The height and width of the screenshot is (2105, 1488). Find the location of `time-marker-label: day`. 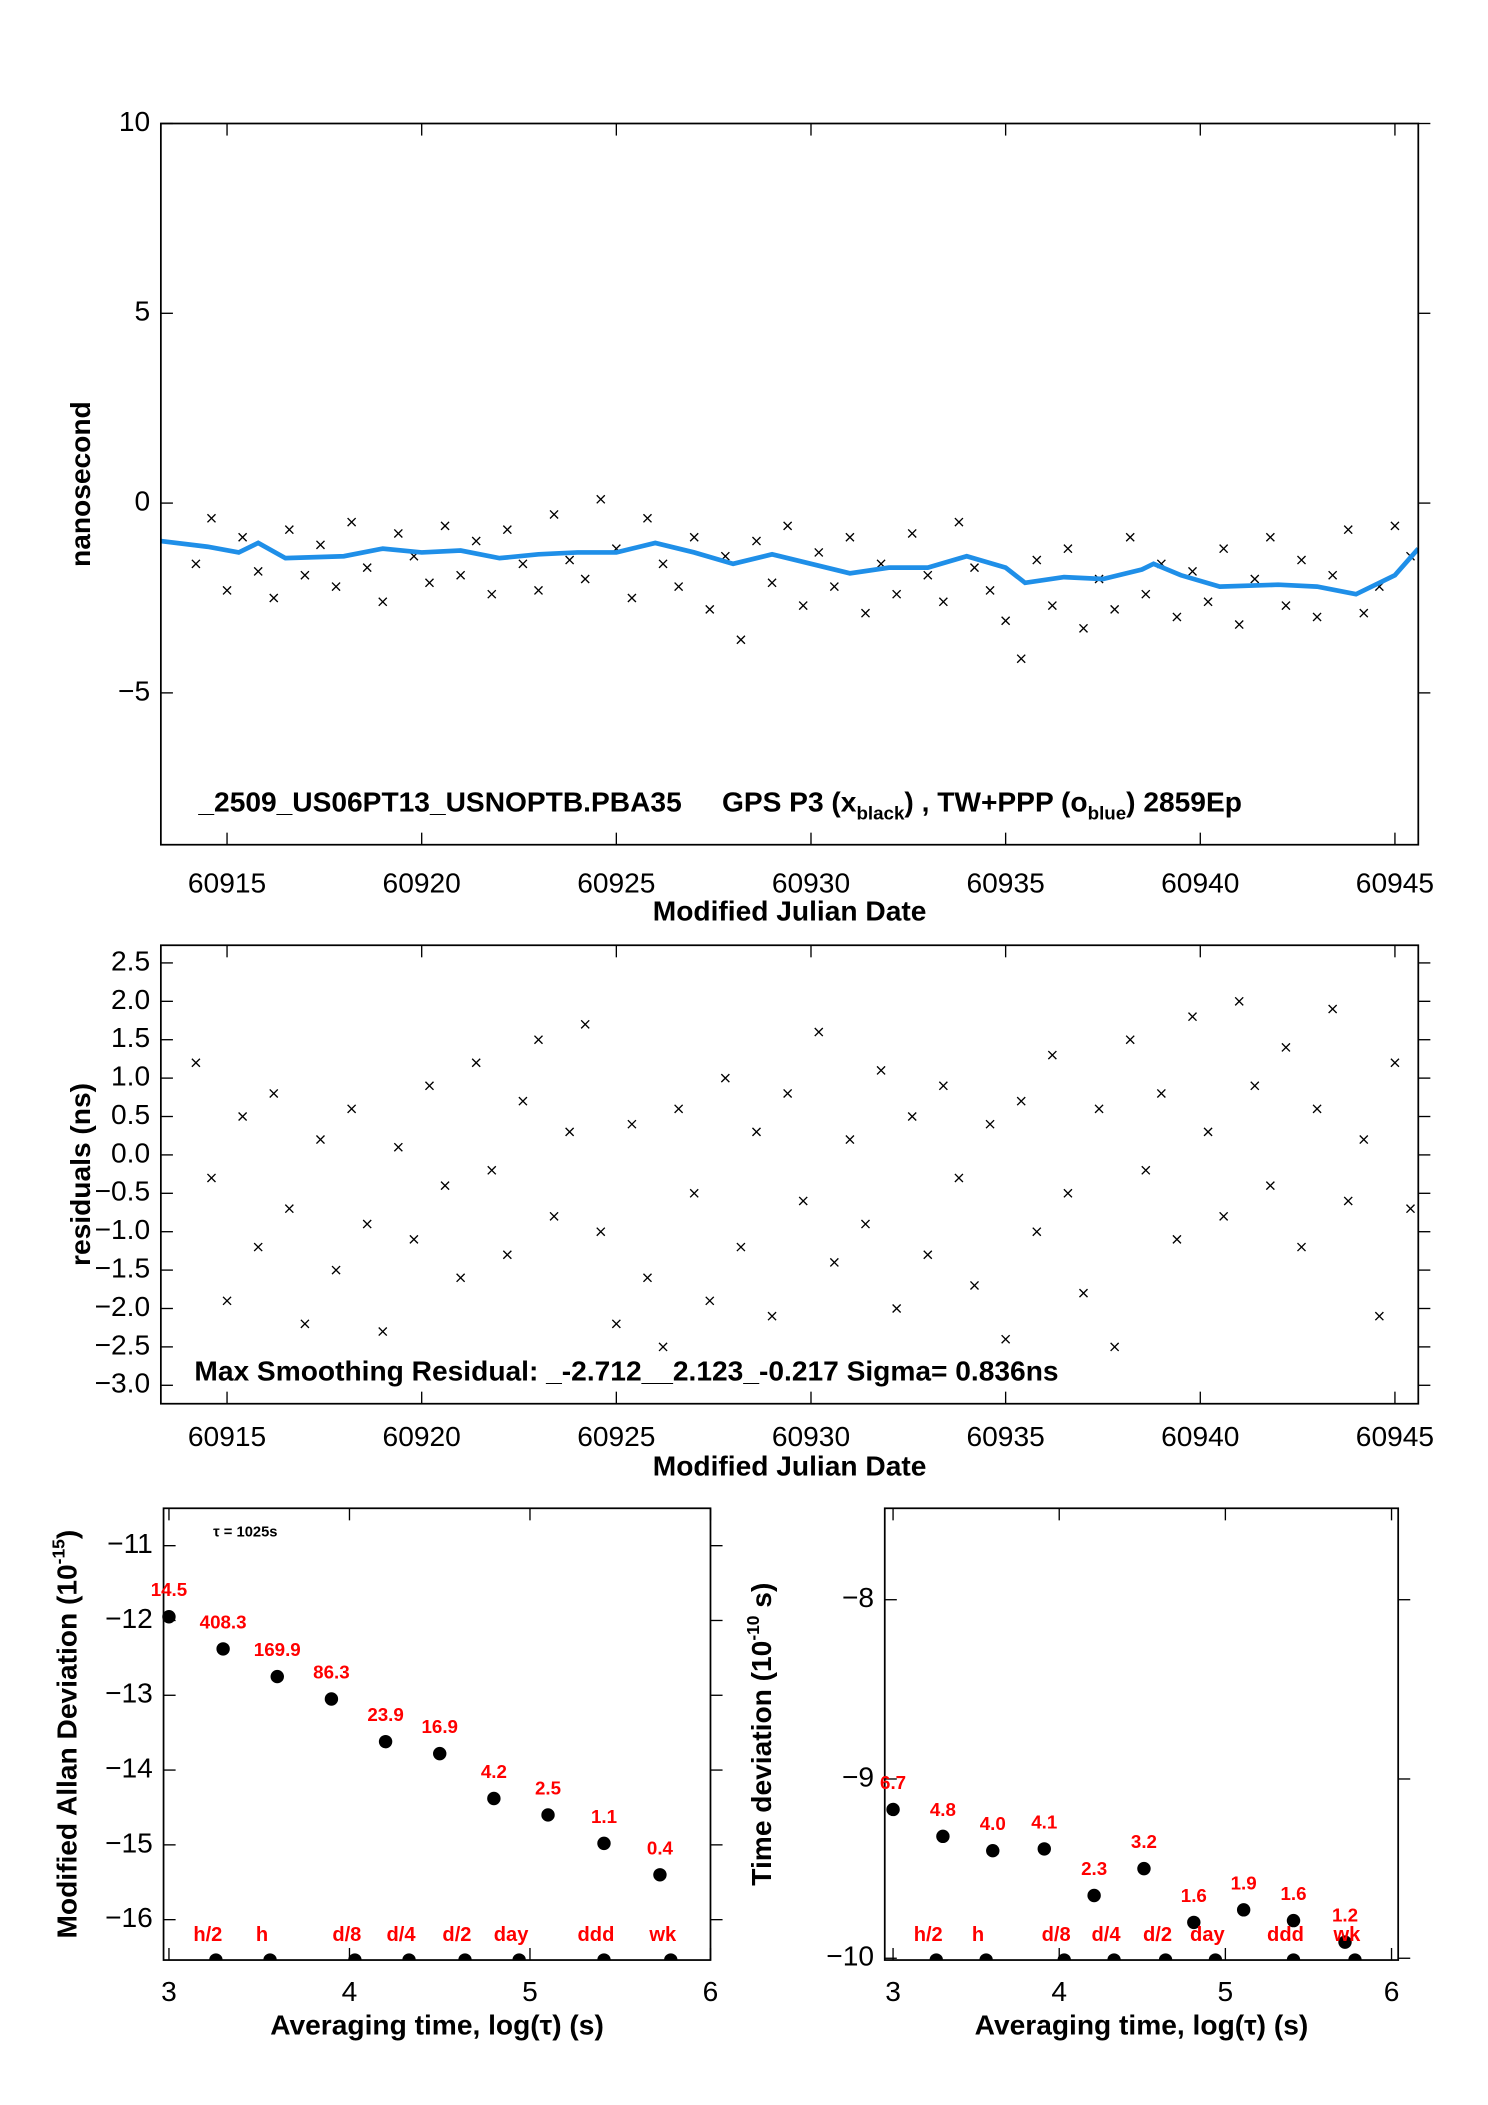

time-marker-label: day is located at coordinates (1207, 1935).